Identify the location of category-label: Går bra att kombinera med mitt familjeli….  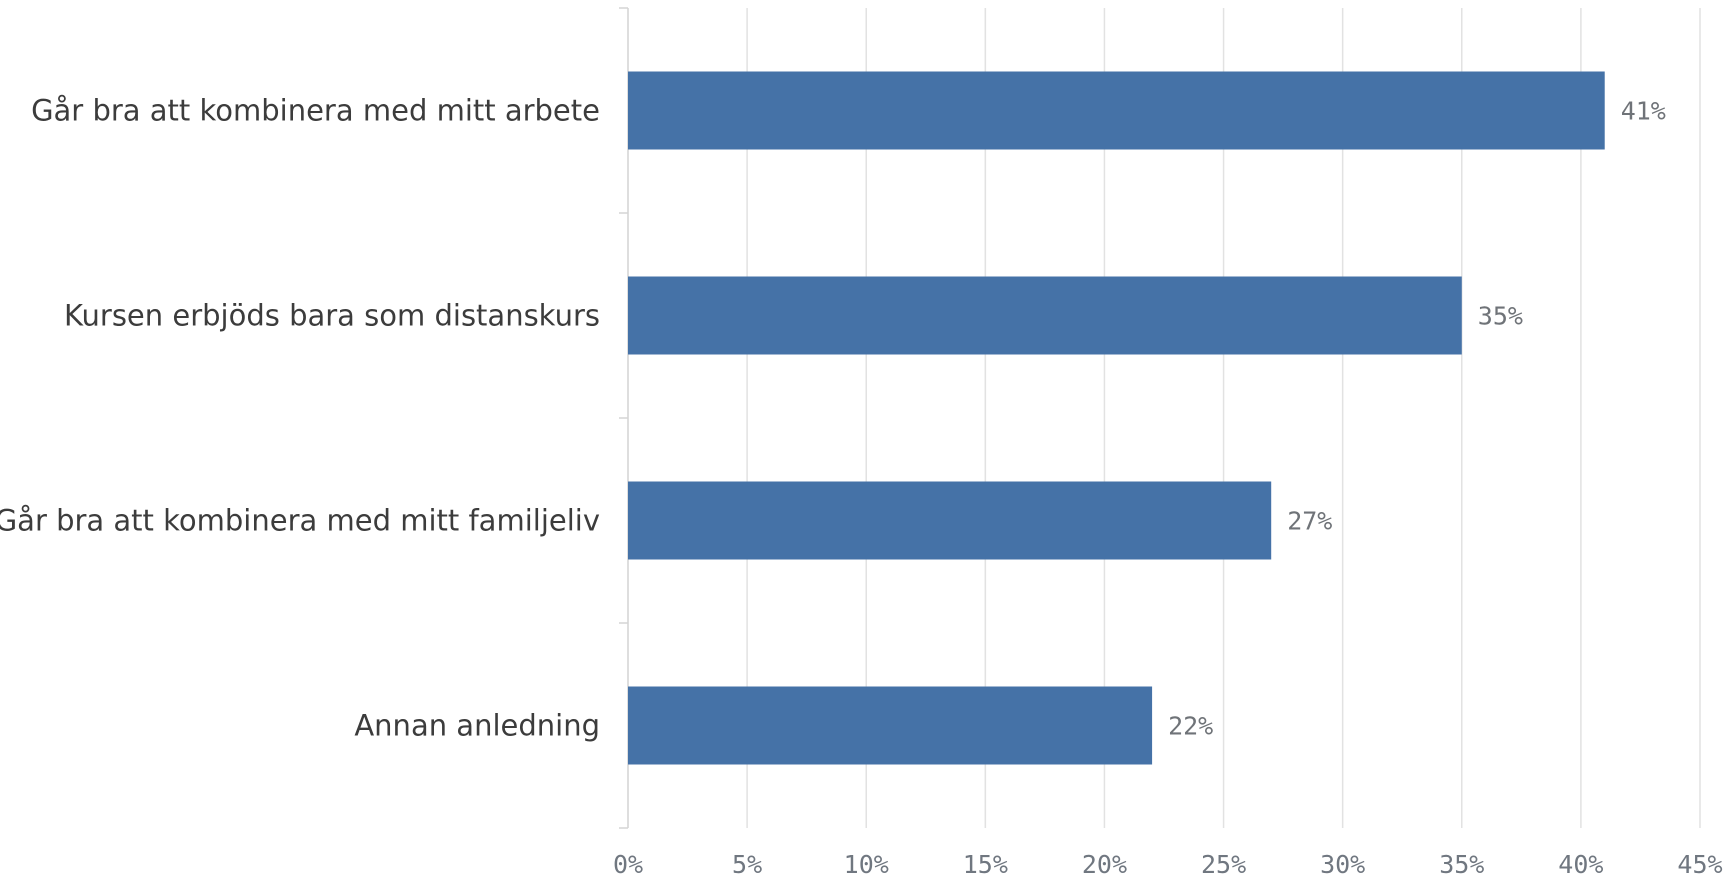
(300, 521).